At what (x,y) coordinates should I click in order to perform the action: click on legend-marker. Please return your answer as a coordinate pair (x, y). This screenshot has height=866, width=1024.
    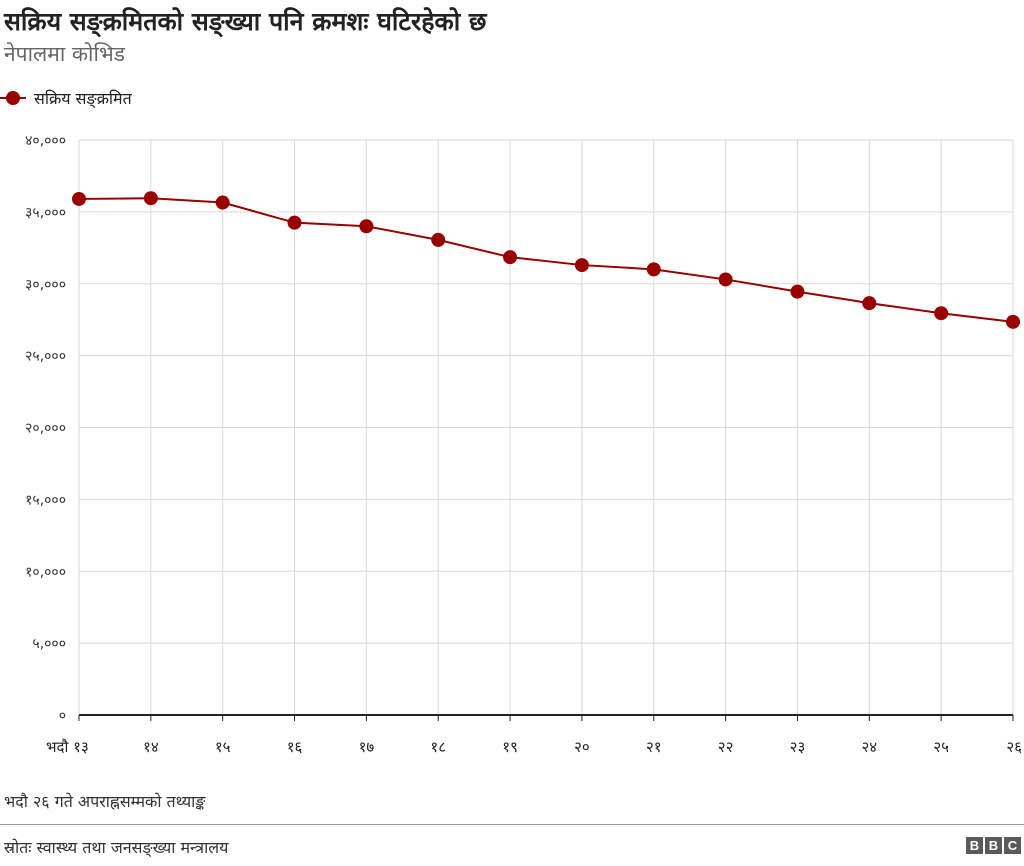
    Looking at the image, I should click on (13, 98).